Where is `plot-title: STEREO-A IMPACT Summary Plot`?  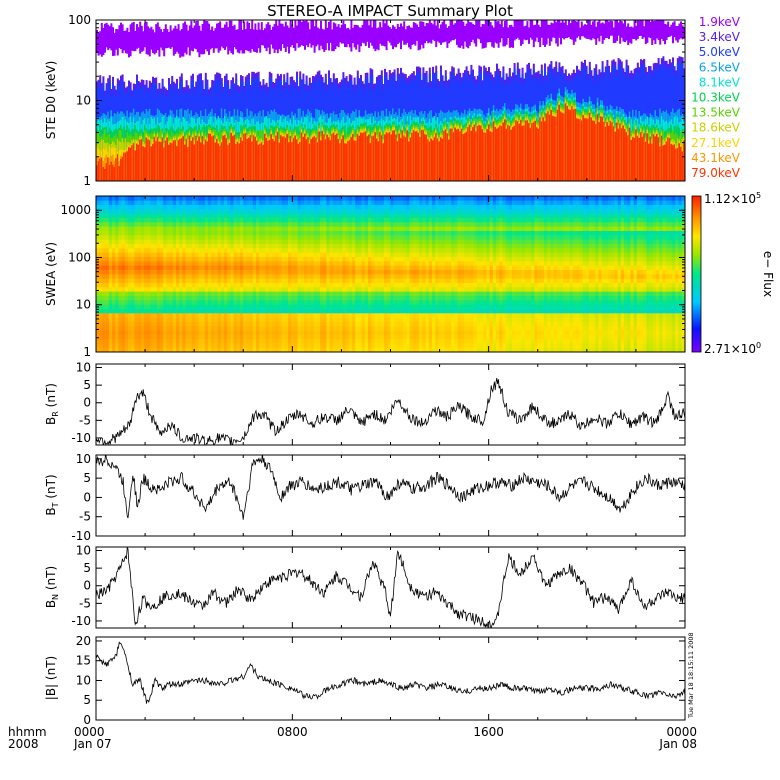 plot-title: STEREO-A IMPACT Summary Plot is located at coordinates (390, 11).